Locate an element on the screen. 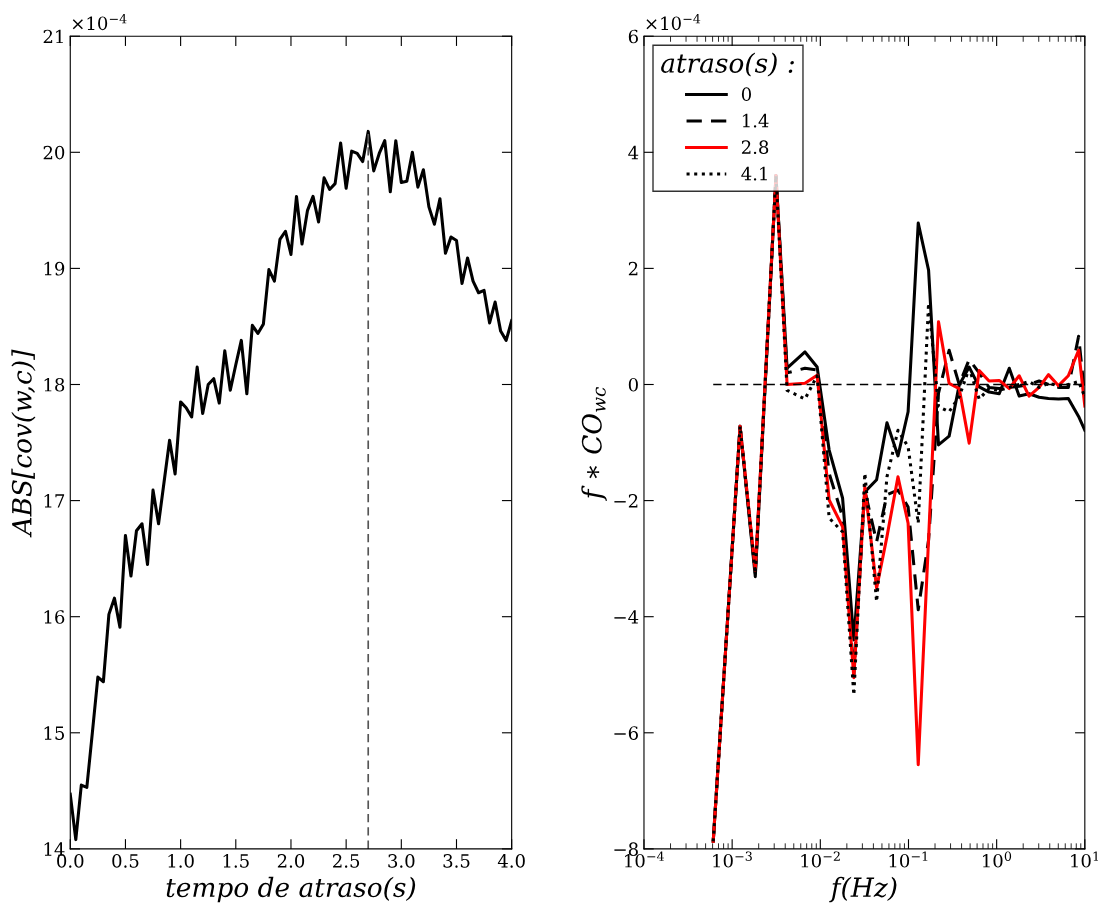  x-tick-label: 4.0 is located at coordinates (511, 861).